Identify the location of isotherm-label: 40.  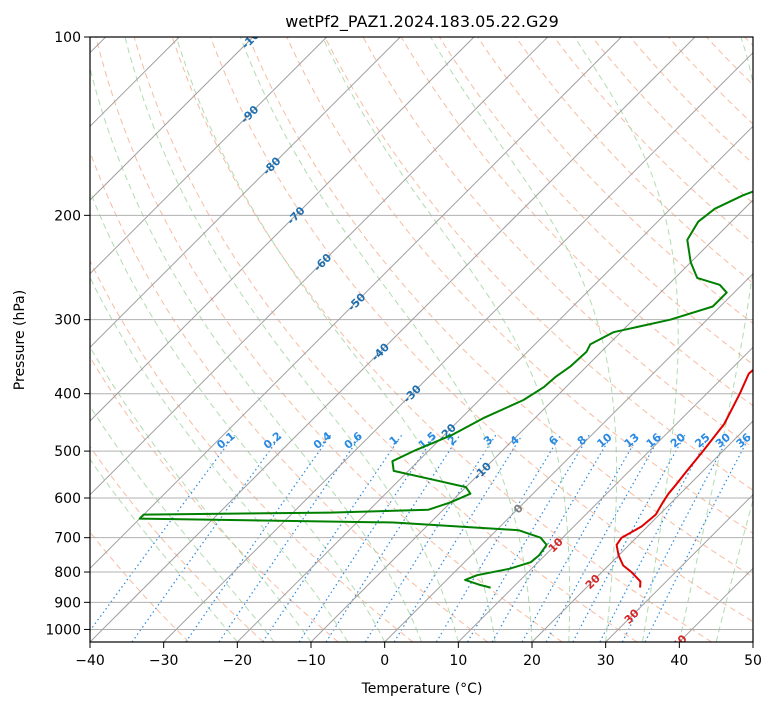
(680, 642).